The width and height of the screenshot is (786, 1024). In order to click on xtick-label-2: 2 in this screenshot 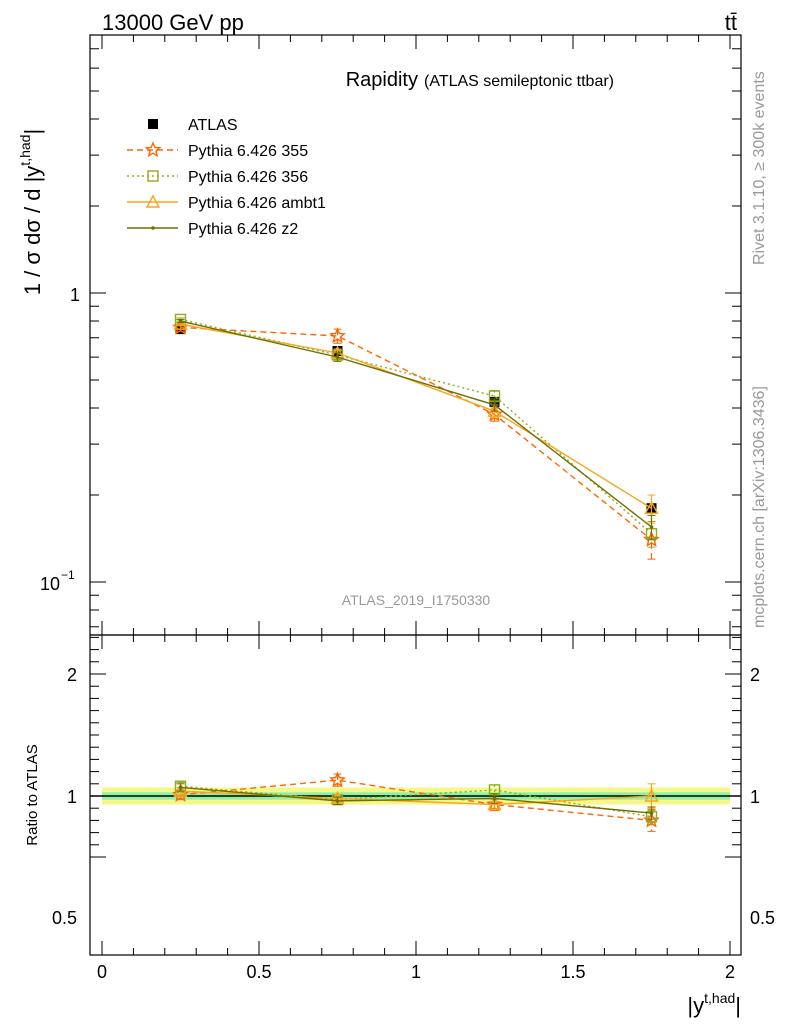, I will do `click(730, 972)`.